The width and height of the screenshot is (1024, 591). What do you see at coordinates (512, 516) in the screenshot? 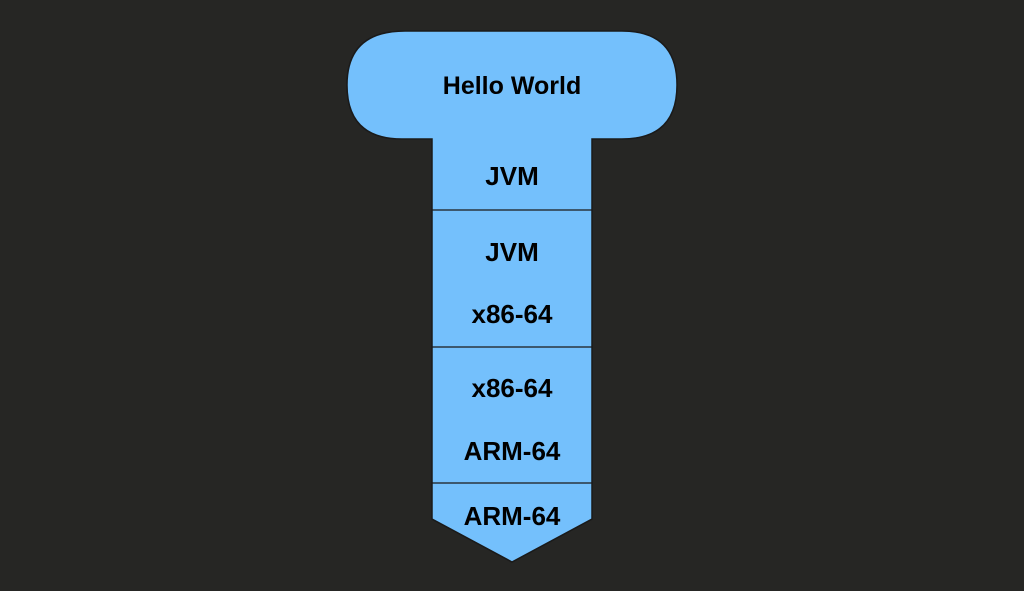
I see `layer-4-line-1: ARM-64` at bounding box center [512, 516].